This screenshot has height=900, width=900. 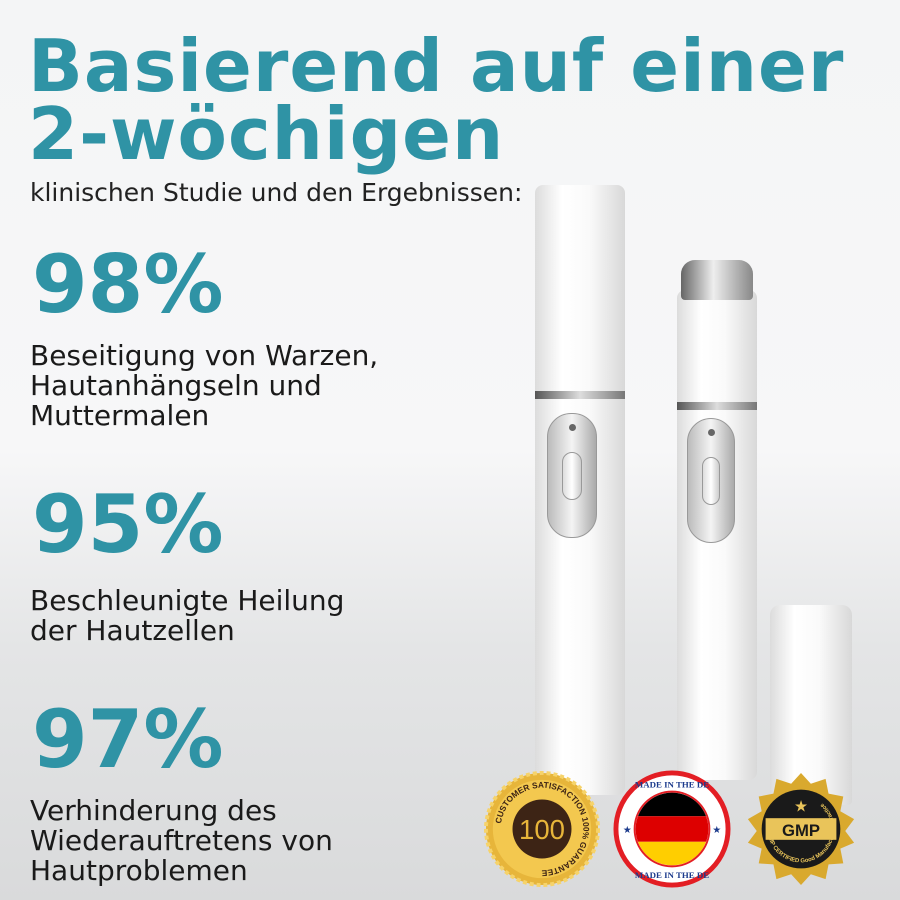 I want to click on desc-line: Beseitigung von Warzen,, so click(x=204, y=355).